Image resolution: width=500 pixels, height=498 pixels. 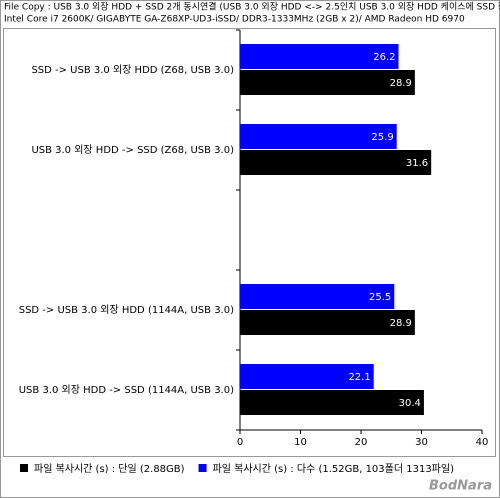 What do you see at coordinates (240, 442) in the screenshot?
I see `x-tick-label: 0` at bounding box center [240, 442].